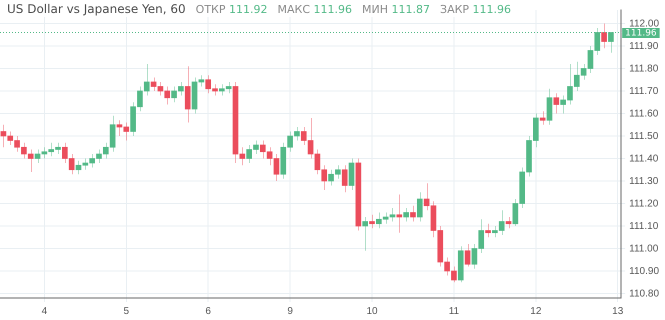 This screenshot has width=665, height=320. What do you see at coordinates (644, 181) in the screenshot?
I see `y-tick-label: 111.30` at bounding box center [644, 181].